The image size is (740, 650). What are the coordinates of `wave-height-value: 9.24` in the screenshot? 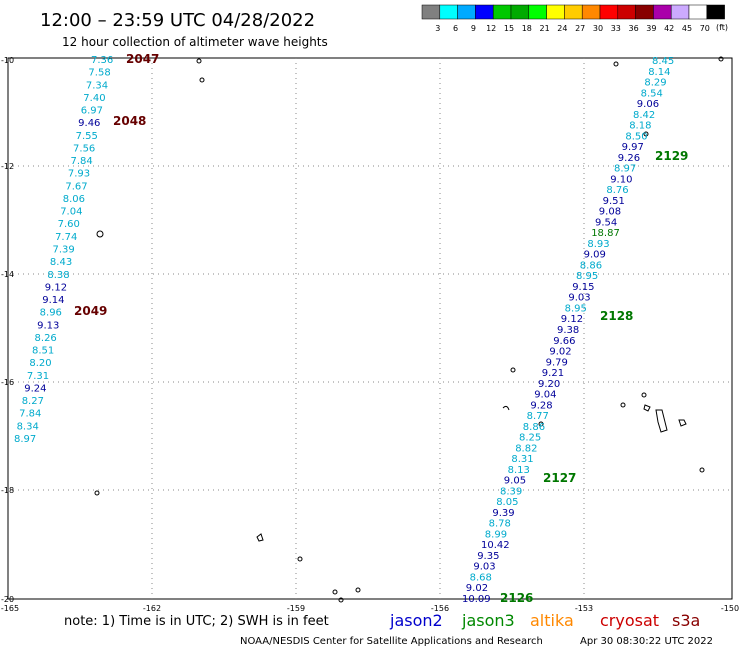 It's located at (35, 388).